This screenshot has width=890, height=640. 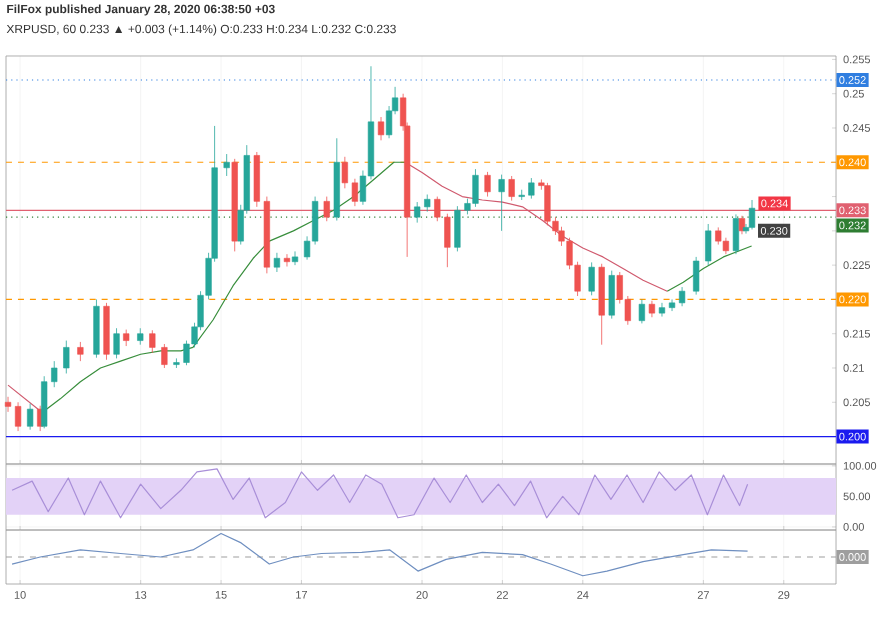 What do you see at coordinates (380, 493) in the screenshot?
I see `line-series` at bounding box center [380, 493].